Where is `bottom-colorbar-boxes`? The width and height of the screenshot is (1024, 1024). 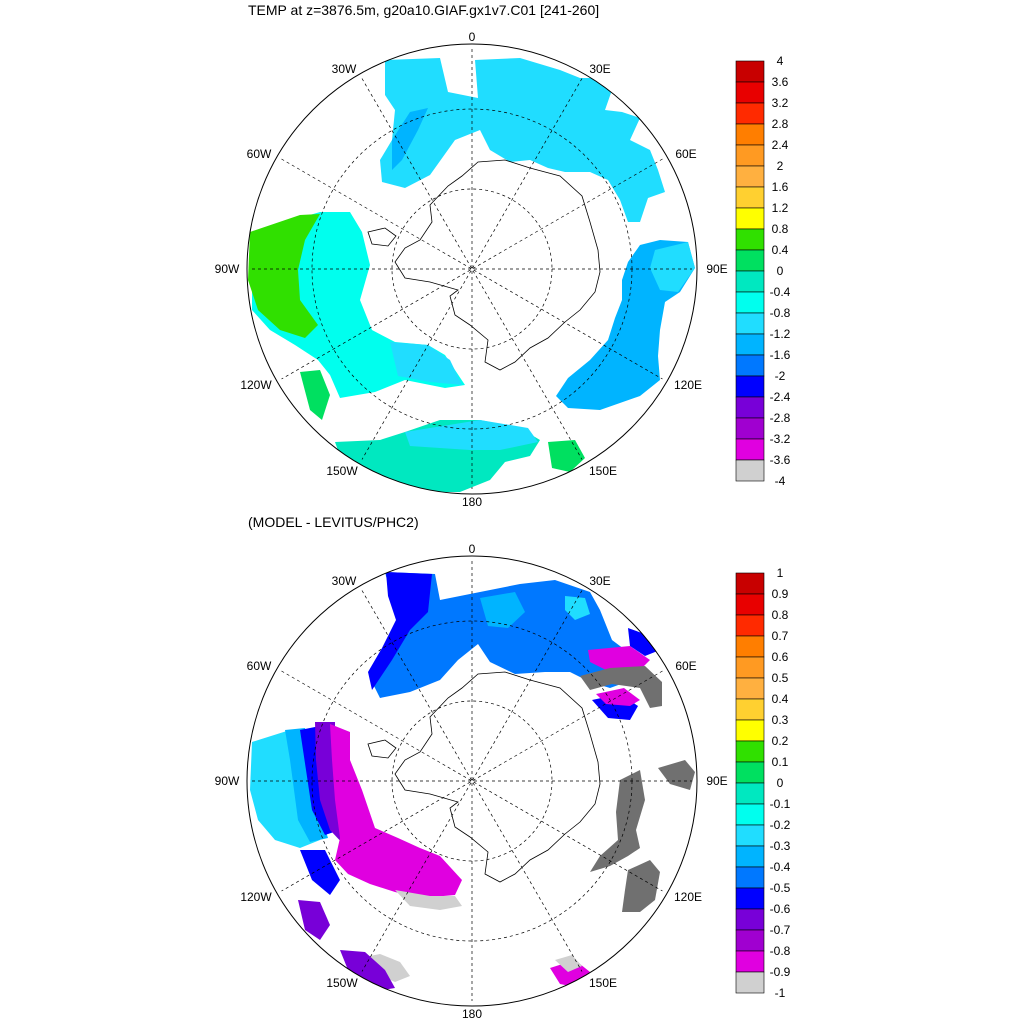
bottom-colorbar-boxes is located at coordinates (750, 783).